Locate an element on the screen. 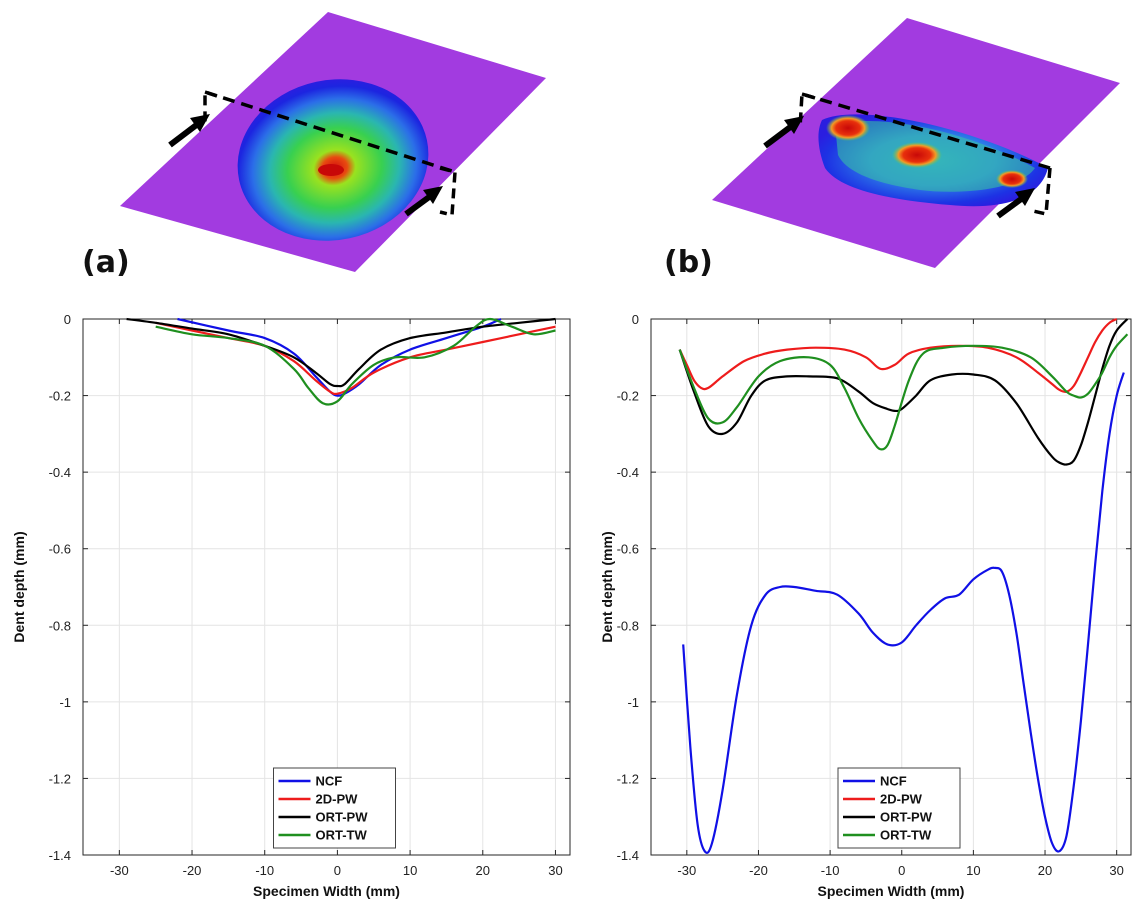 This screenshot has width=1140, height=910. surface-b is located at coordinates (916, 143).